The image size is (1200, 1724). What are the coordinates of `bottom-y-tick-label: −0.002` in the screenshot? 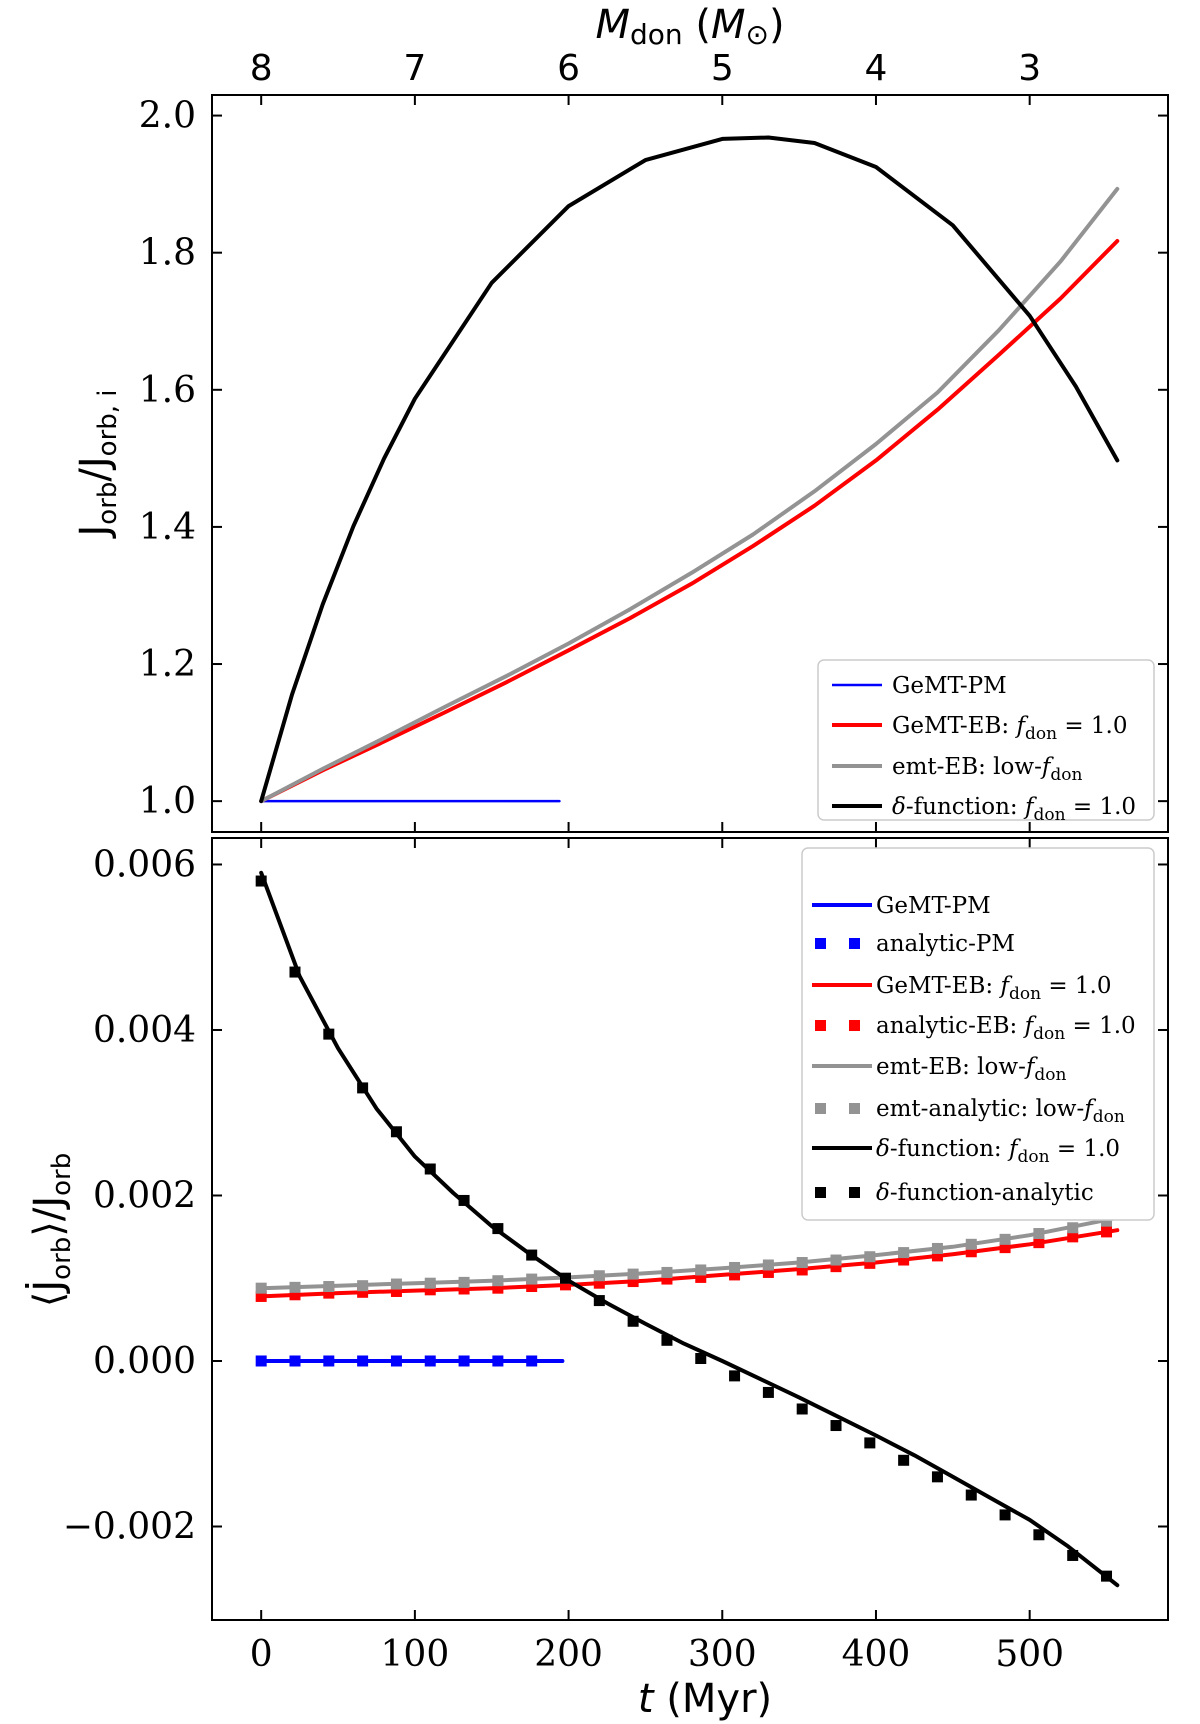 It's located at (129, 1526).